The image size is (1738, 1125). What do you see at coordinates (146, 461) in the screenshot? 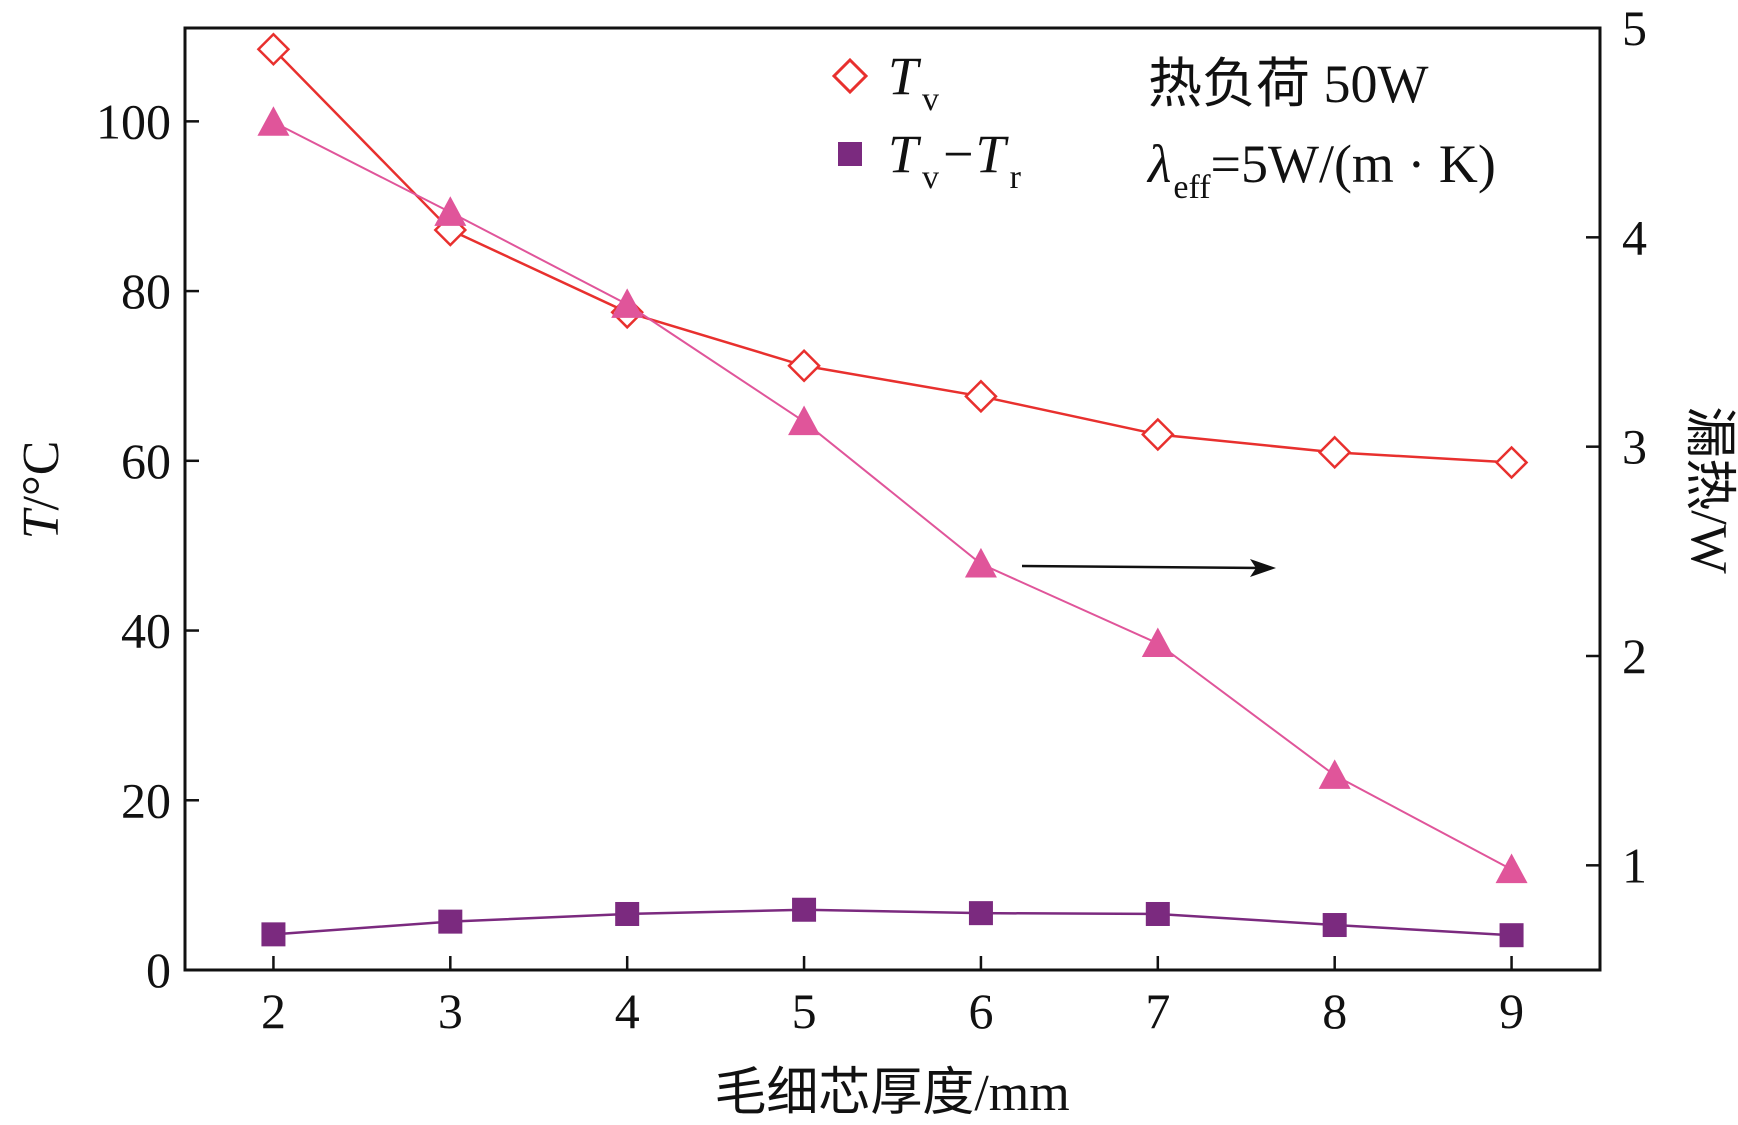
I see `y-tick-label: 60` at bounding box center [146, 461].